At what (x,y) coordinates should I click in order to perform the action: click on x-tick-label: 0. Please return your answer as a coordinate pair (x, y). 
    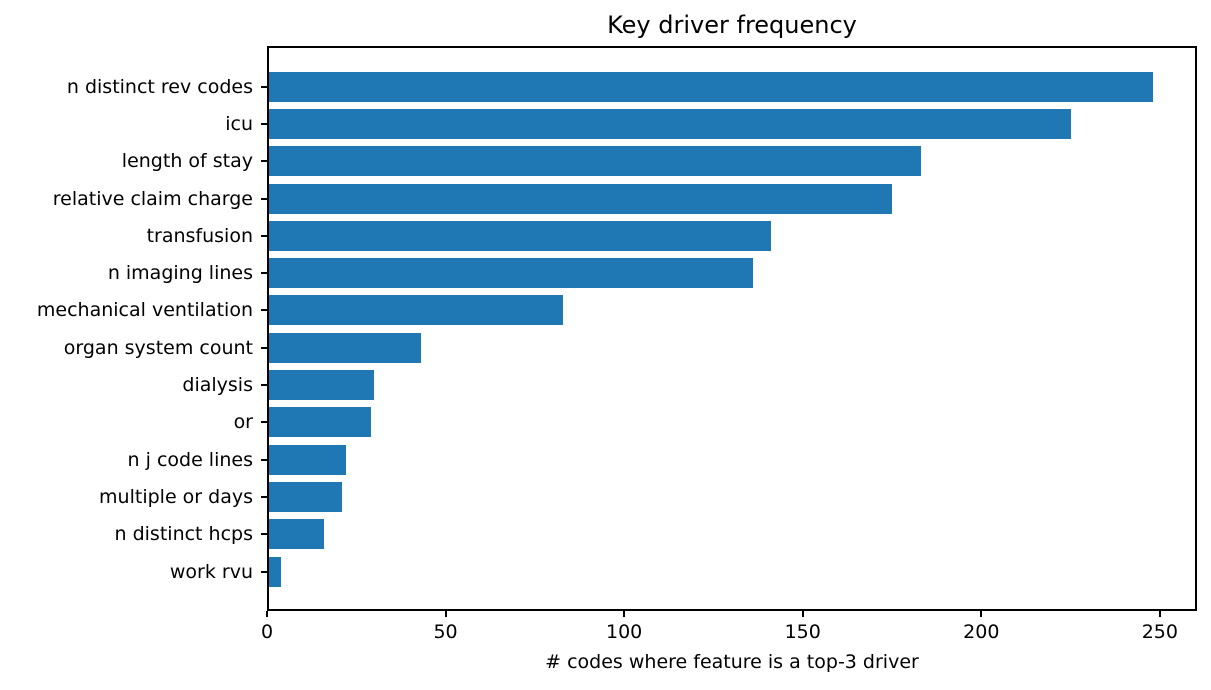
    Looking at the image, I should click on (267, 632).